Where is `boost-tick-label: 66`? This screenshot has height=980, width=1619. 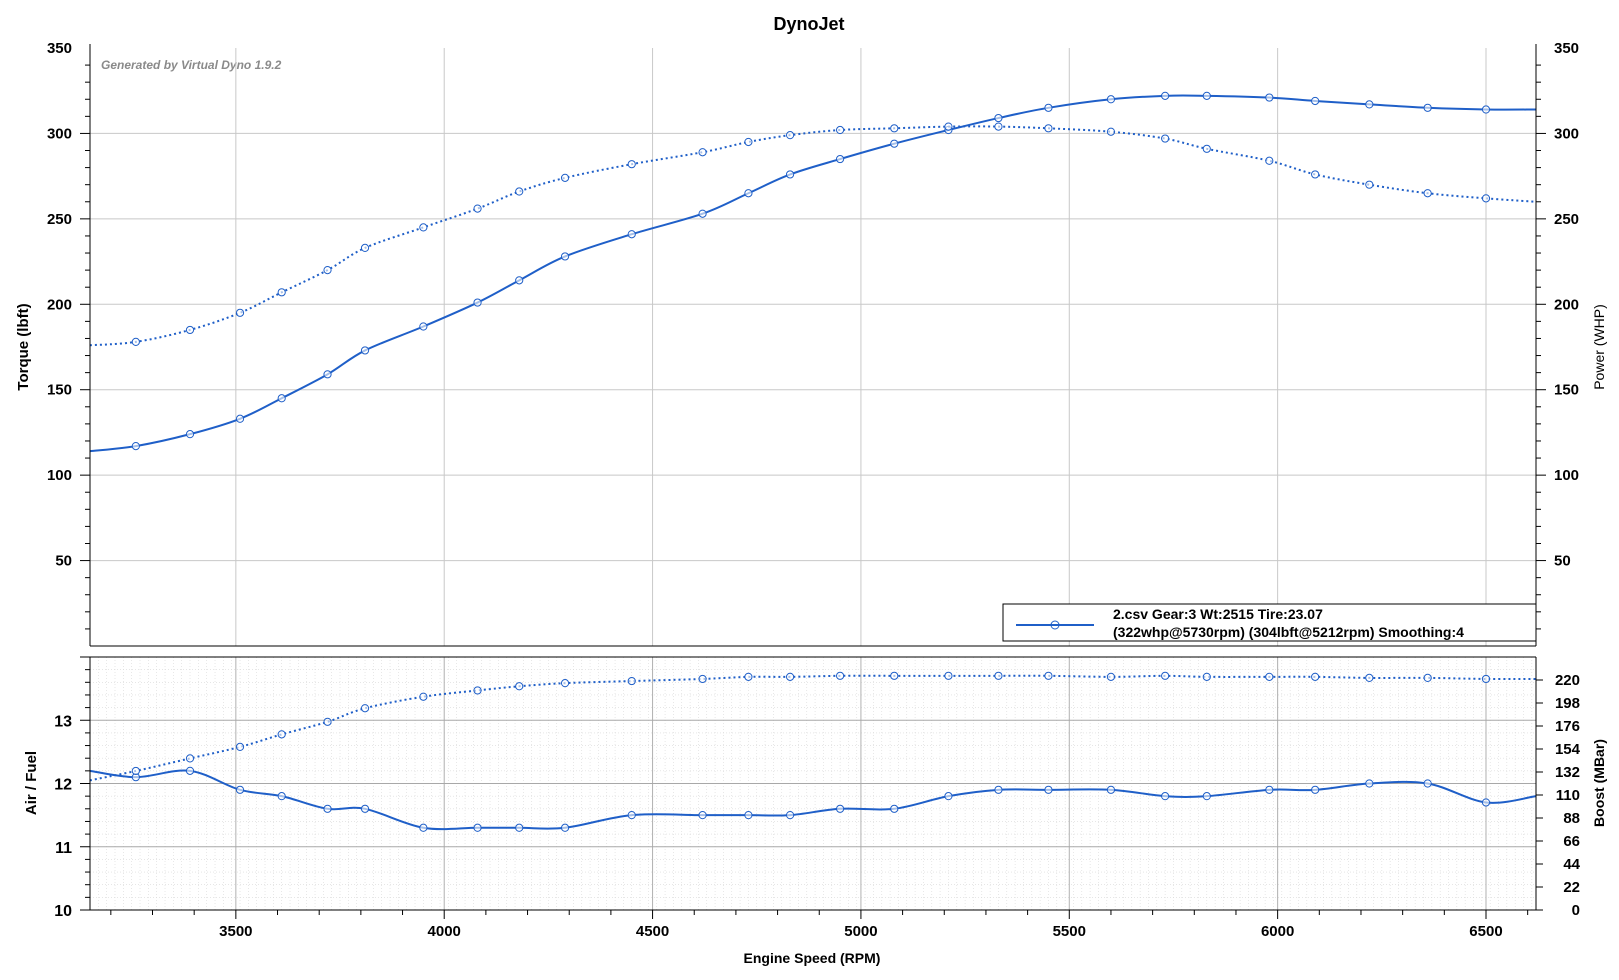
boost-tick-label: 66 is located at coordinates (1571, 841).